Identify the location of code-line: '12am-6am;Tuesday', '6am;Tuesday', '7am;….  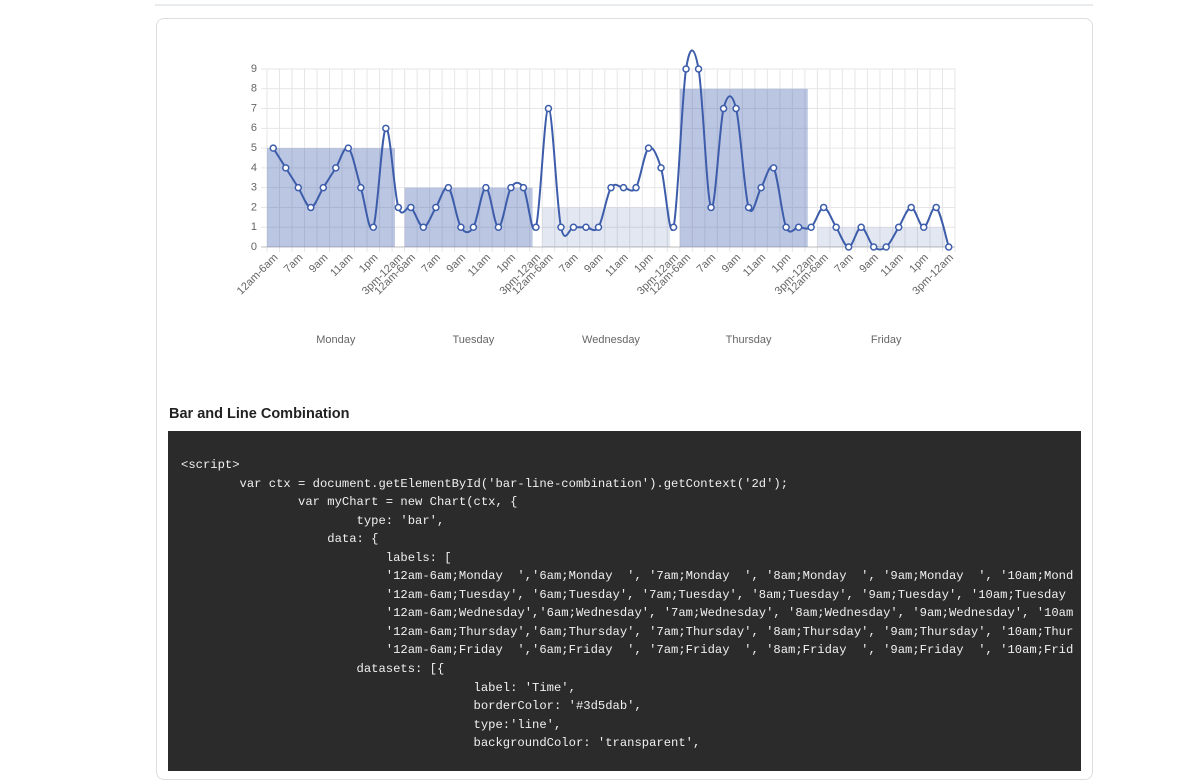
(623, 594).